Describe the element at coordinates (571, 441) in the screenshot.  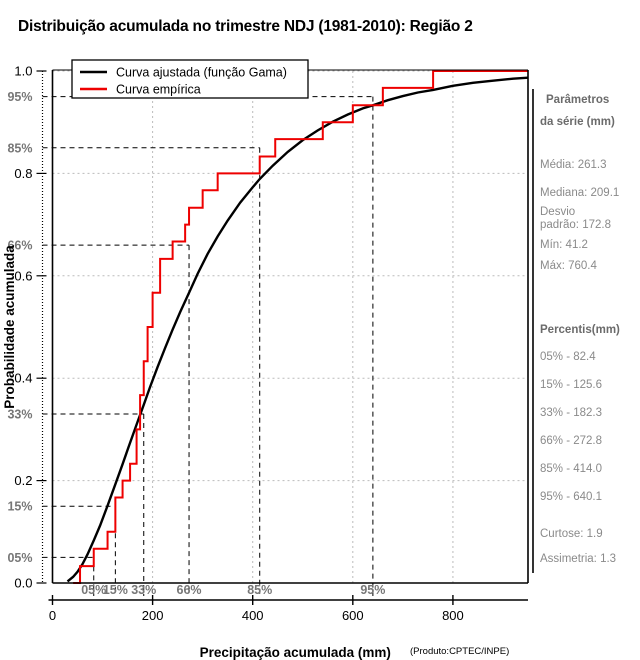
I see `sidebar-percentile-4: 66% - 272.8` at that location.